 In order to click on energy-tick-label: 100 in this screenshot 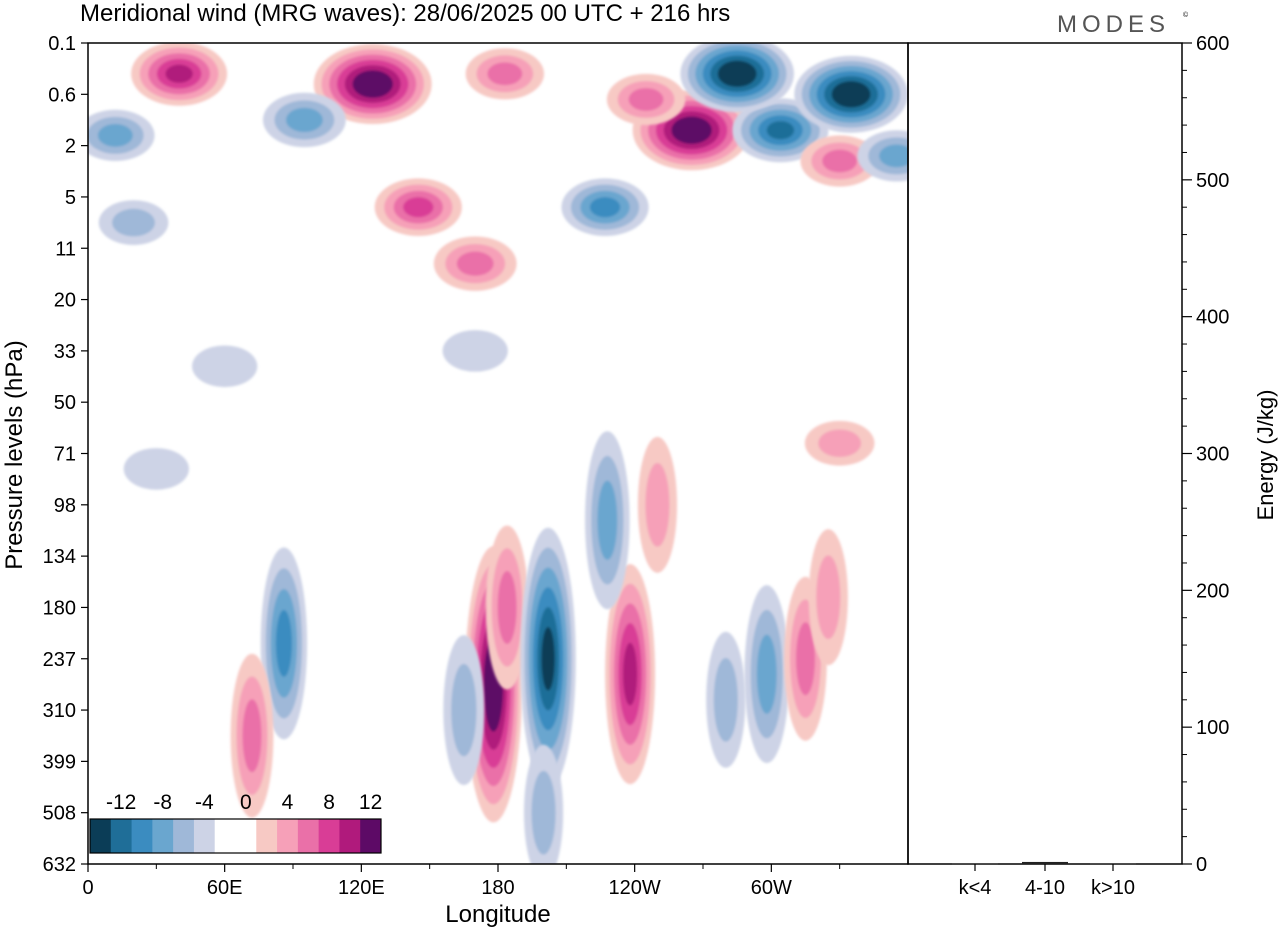, I will do `click(1212, 728)`.